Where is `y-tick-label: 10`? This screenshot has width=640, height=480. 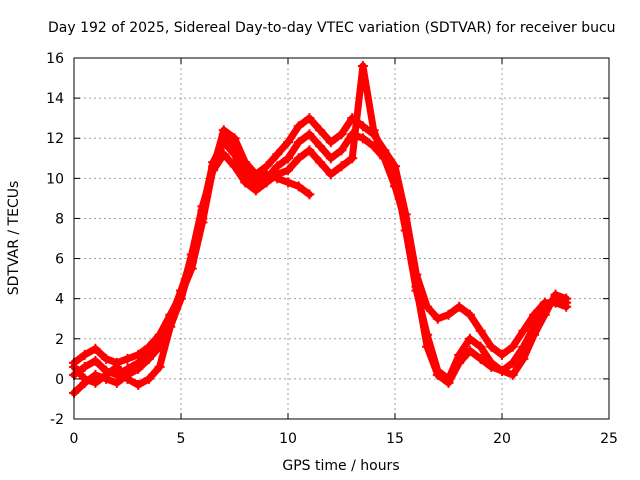 y-tick-label: 10 is located at coordinates (55, 179).